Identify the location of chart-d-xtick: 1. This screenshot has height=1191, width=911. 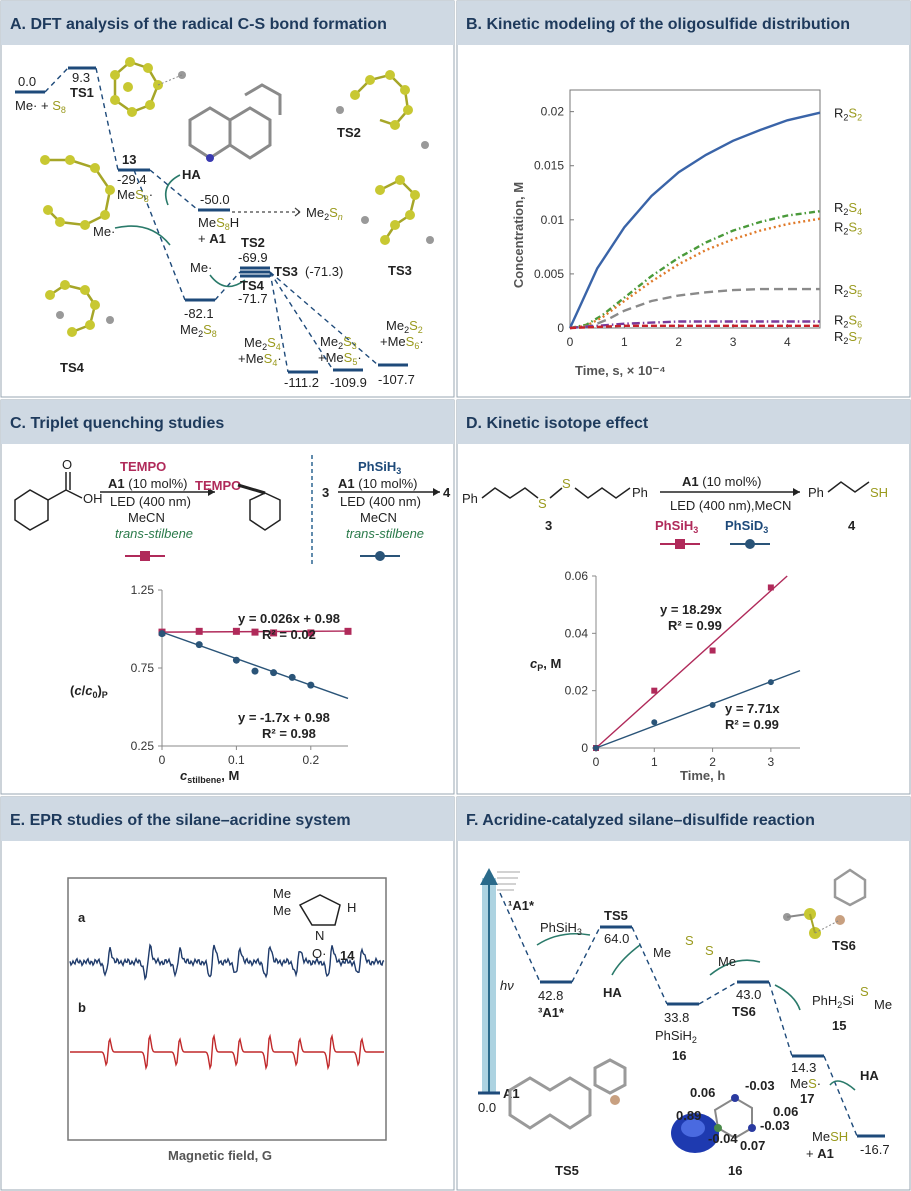
(654, 762).